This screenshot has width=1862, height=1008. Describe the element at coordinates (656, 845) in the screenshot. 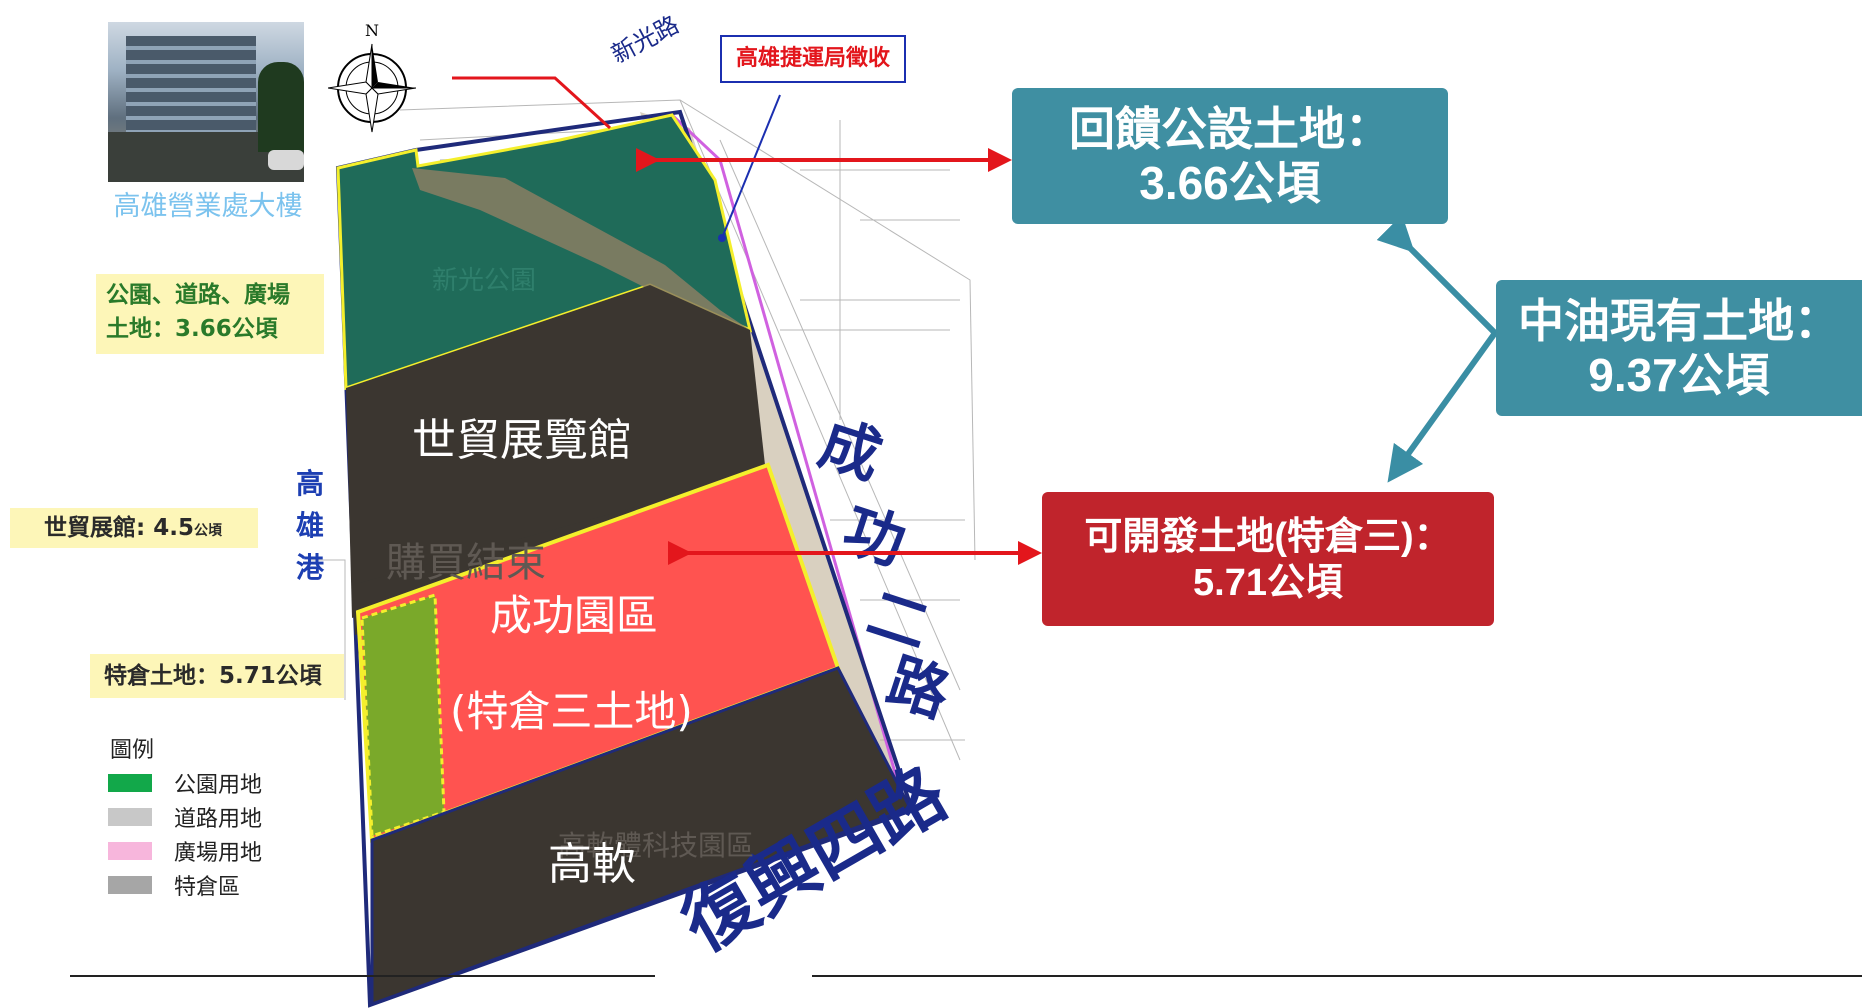

I see `map-label-softpark: 高軟體科技園區` at that location.